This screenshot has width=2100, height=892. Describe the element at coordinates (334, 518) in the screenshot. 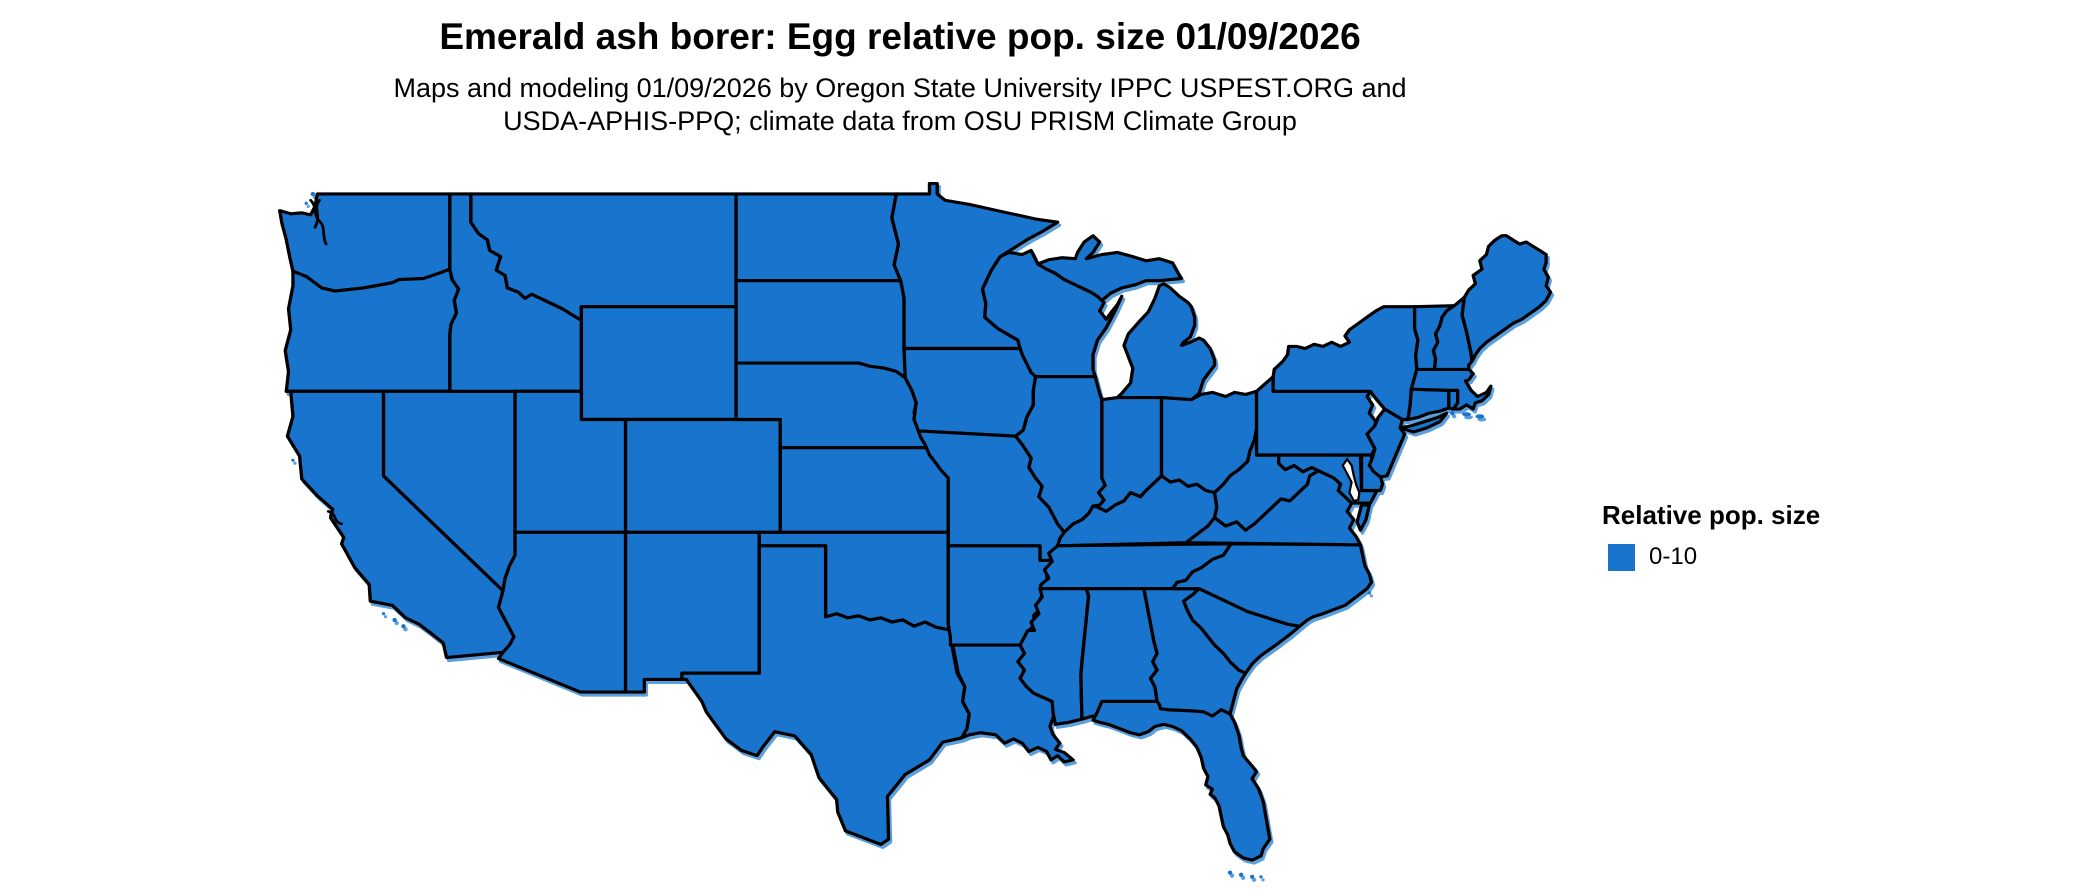

I see `san-francisco-bay-detail` at that location.